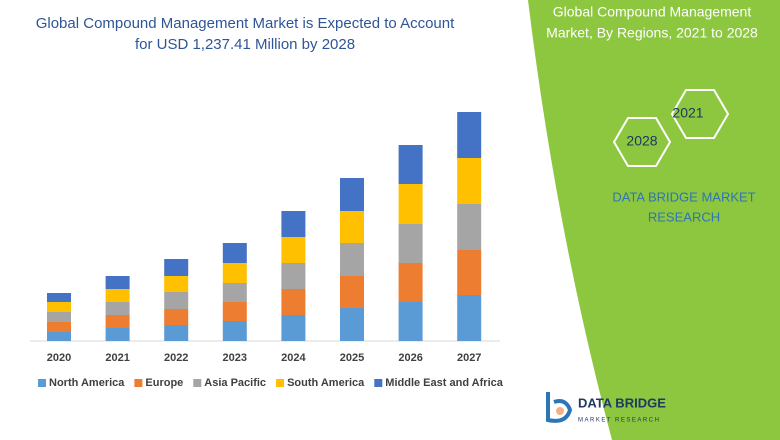  What do you see at coordinates (352, 358) in the screenshot?
I see `x-tick-label: 2025` at bounding box center [352, 358].